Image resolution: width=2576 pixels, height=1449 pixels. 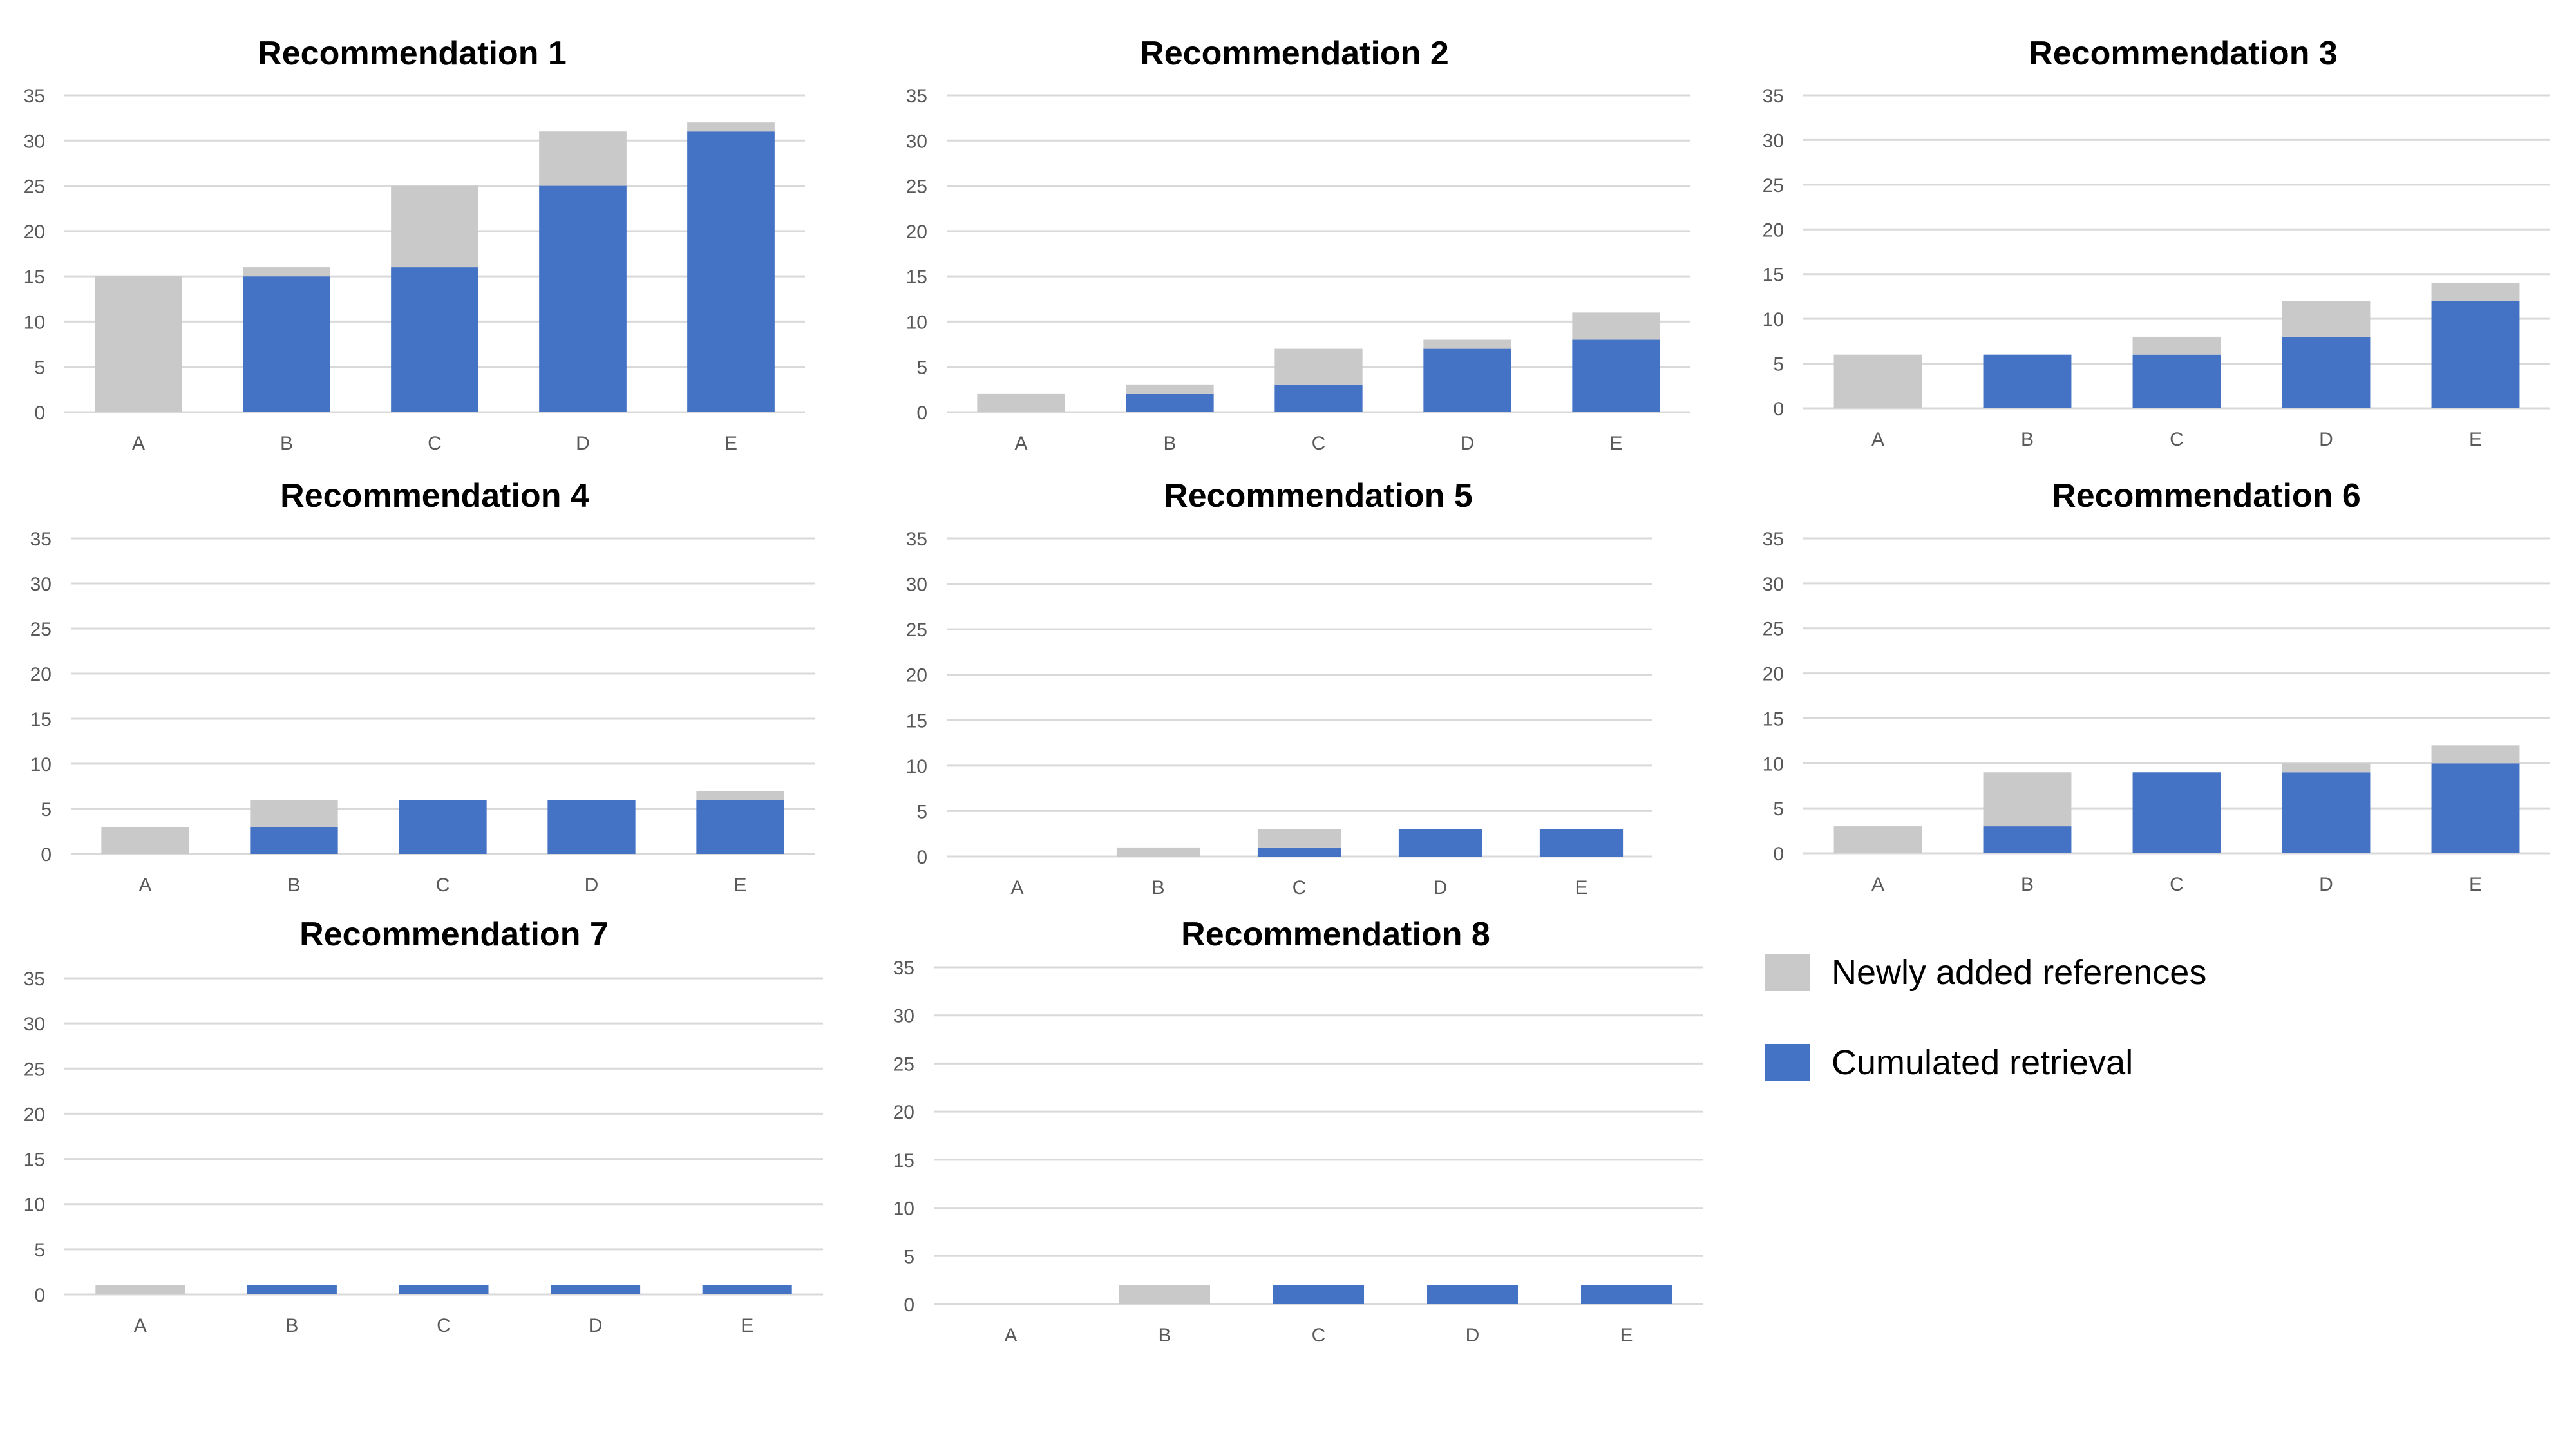 What do you see at coordinates (1319, 496) in the screenshot?
I see `chart-title: Recommendation 5` at bounding box center [1319, 496].